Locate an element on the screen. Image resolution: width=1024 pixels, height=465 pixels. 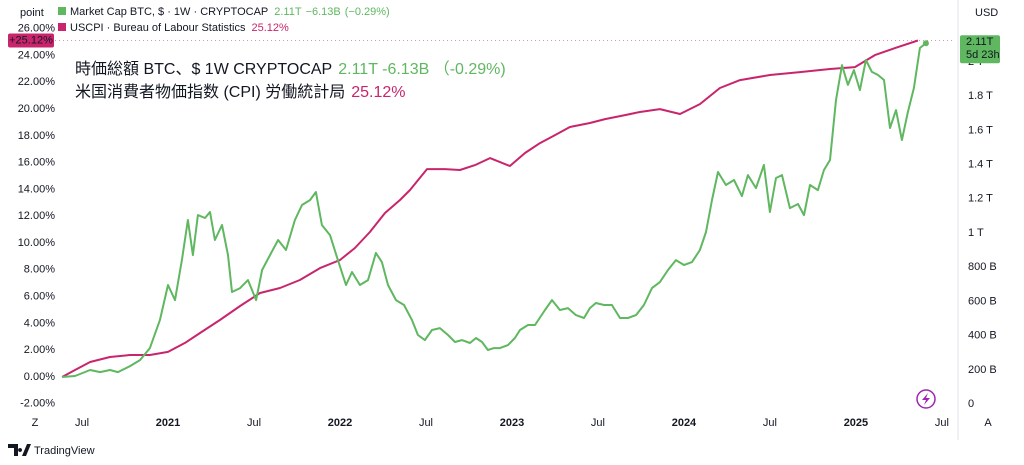
y2-tick-label: 600 B is located at coordinates (982, 301).